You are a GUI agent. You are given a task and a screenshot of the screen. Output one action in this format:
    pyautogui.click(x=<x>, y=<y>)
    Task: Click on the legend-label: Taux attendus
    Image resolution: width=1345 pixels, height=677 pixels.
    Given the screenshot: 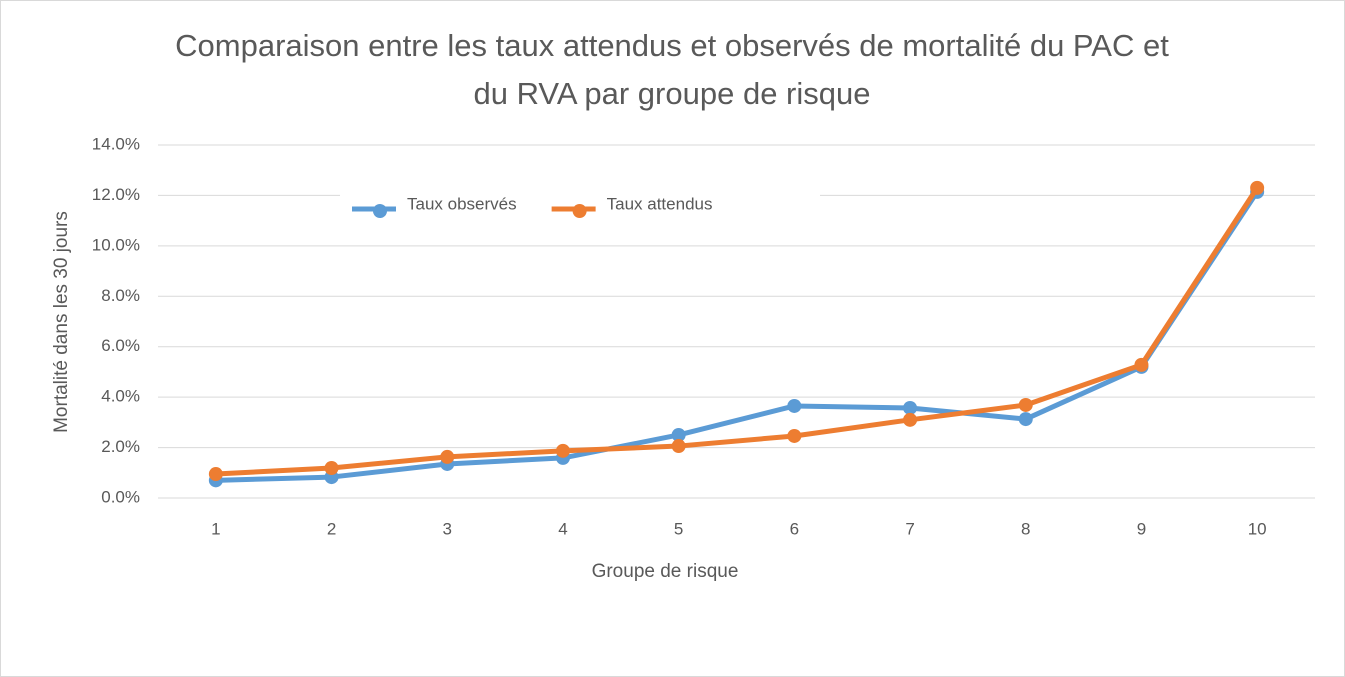 What is the action you would take?
    pyautogui.click(x=660, y=203)
    